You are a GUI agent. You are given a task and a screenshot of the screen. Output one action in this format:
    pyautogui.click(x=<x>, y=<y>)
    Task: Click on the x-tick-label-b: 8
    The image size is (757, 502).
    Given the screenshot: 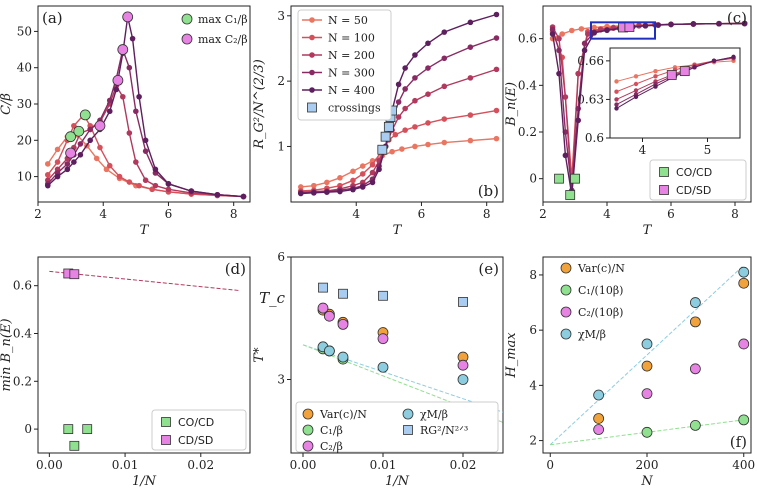 What is the action you would take?
    pyautogui.click(x=487, y=214)
    